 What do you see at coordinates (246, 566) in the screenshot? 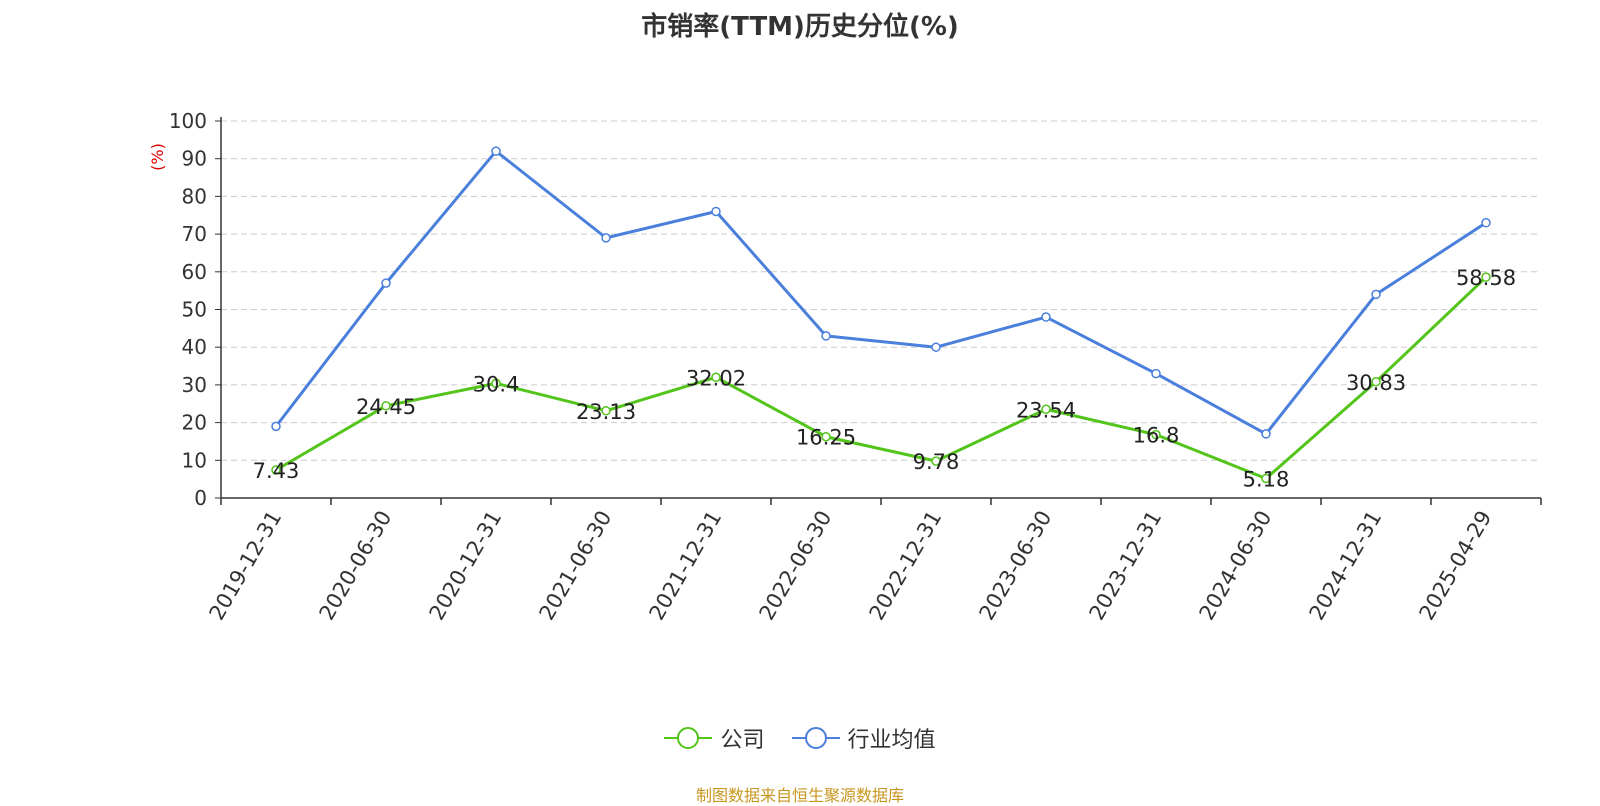
I see `x-tick-label: 2019-12-31` at bounding box center [246, 566].